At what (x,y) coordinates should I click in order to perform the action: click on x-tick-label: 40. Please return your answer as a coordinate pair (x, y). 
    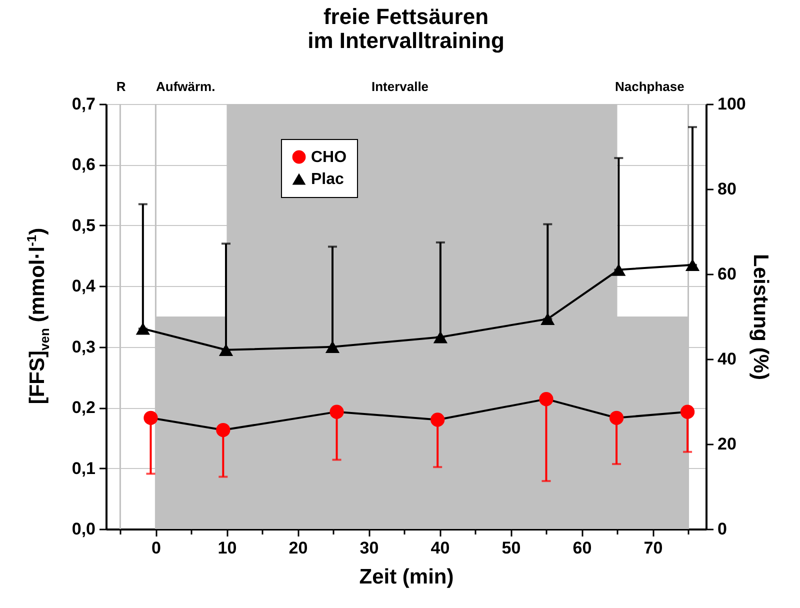
    Looking at the image, I should click on (440, 548).